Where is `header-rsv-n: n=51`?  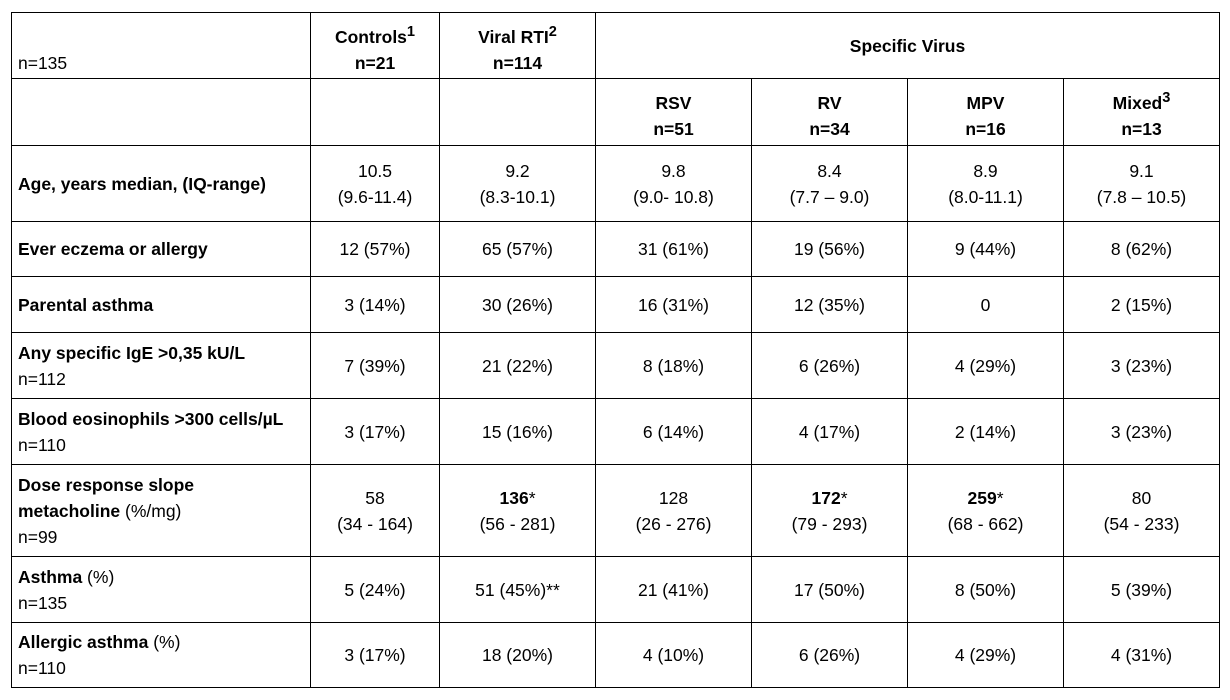 header-rsv-n: n=51 is located at coordinates (673, 129).